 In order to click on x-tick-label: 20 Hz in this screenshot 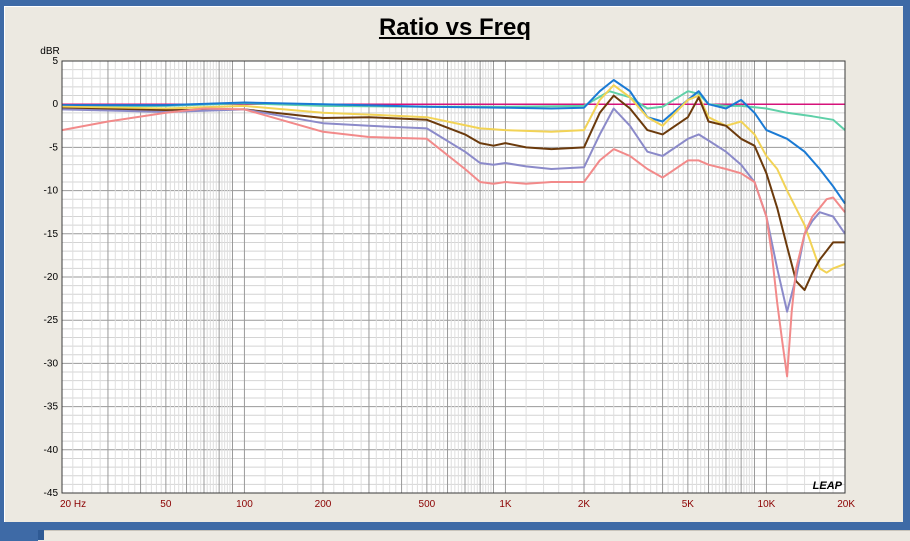, I will do `click(73, 504)`.